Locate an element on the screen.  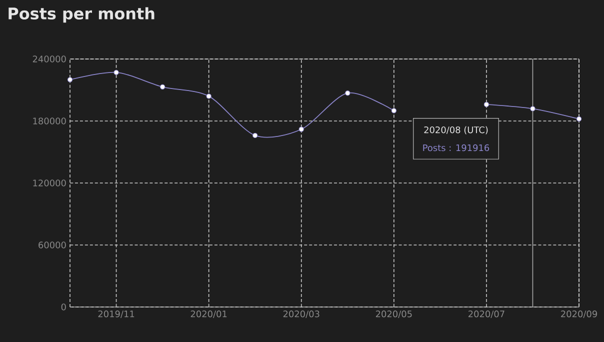
y-tick-label: 180000 is located at coordinates (49, 121).